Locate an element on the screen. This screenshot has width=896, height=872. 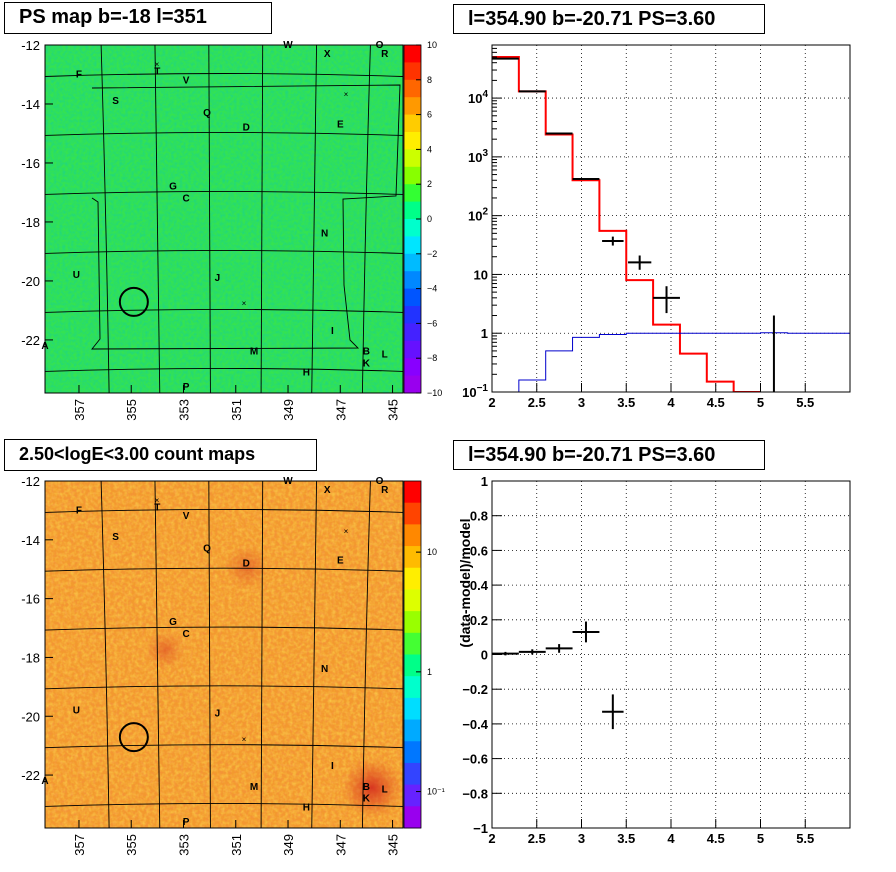
source-label: D is located at coordinates (246, 563).